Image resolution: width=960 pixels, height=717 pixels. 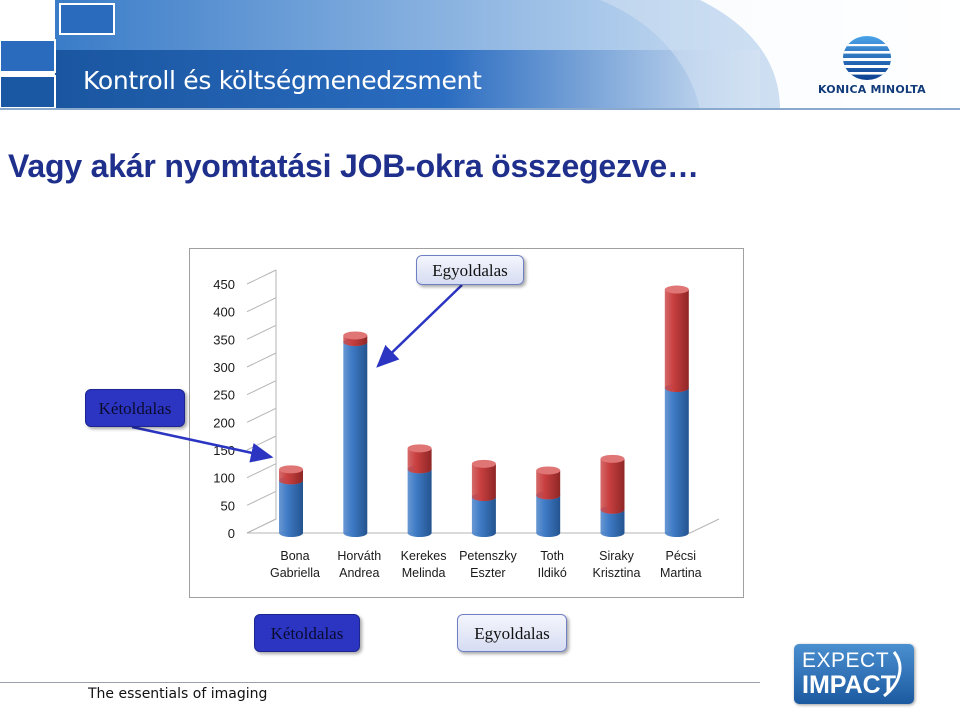 I want to click on legend-one-sided: Egyoldalas, so click(x=512, y=633).